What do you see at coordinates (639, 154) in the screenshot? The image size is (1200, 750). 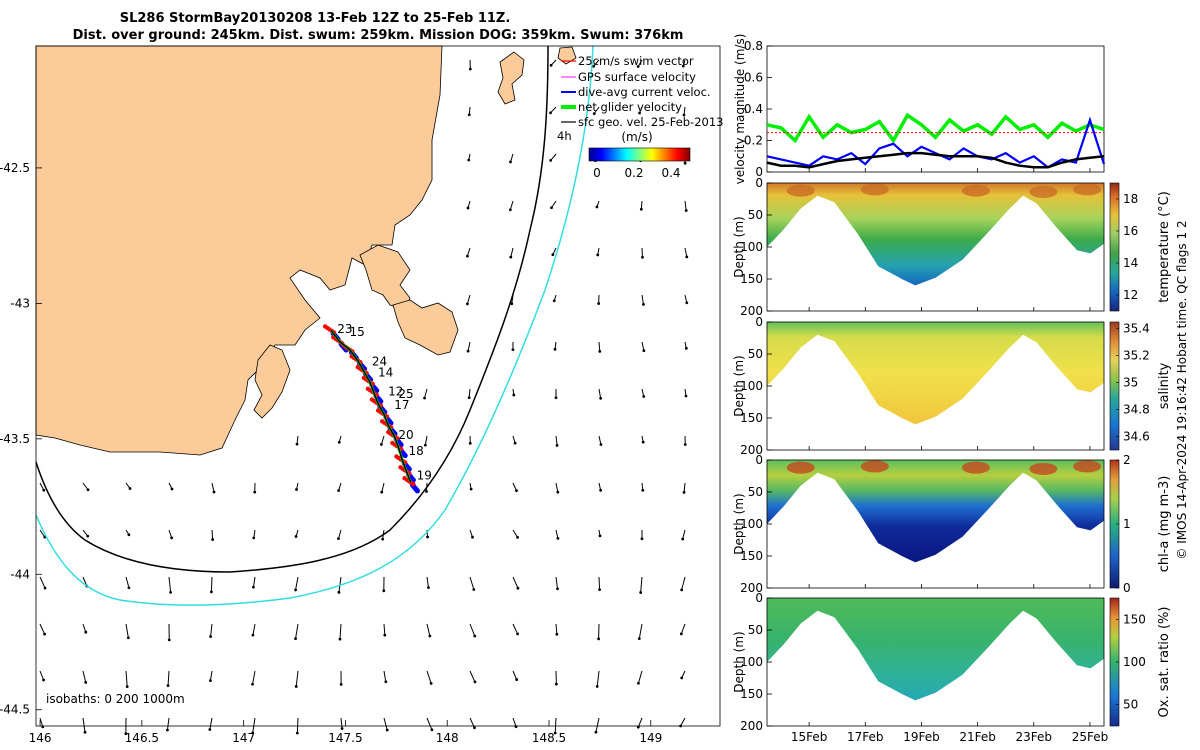 I see `speed-colorbar` at bounding box center [639, 154].